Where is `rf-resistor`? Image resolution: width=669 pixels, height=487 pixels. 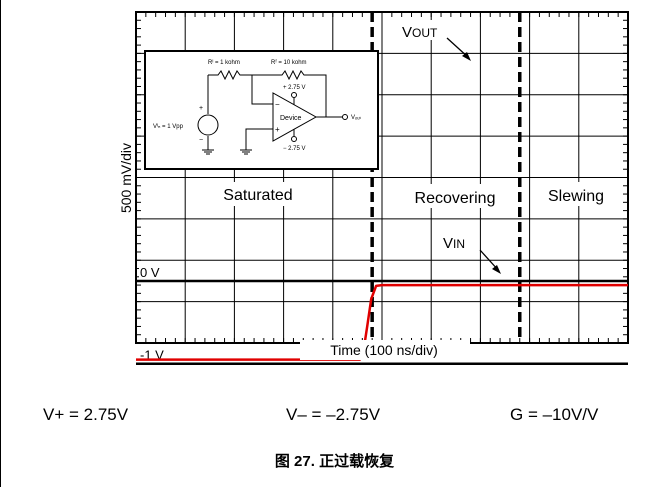 rf-resistor is located at coordinates (289, 93).